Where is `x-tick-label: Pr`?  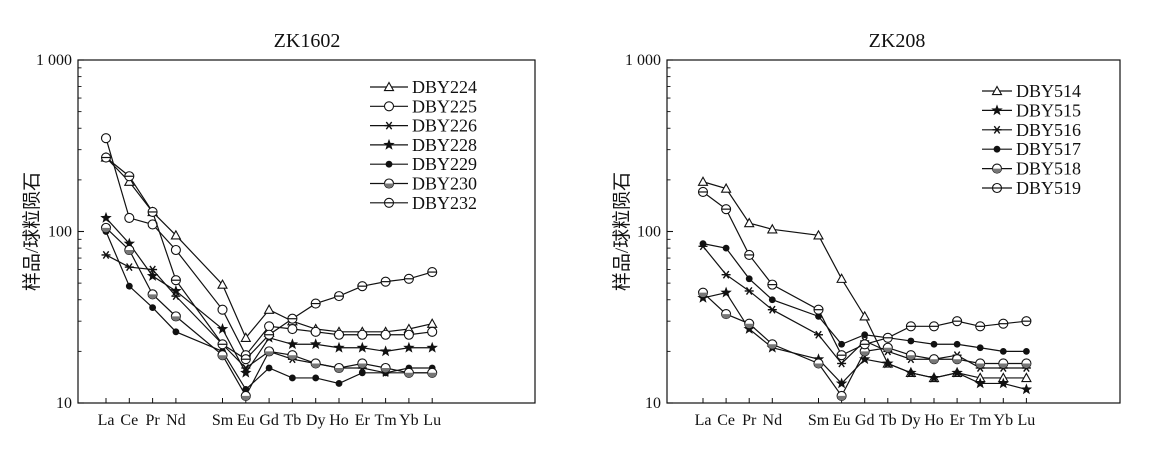 x-tick-label: Pr is located at coordinates (152, 420).